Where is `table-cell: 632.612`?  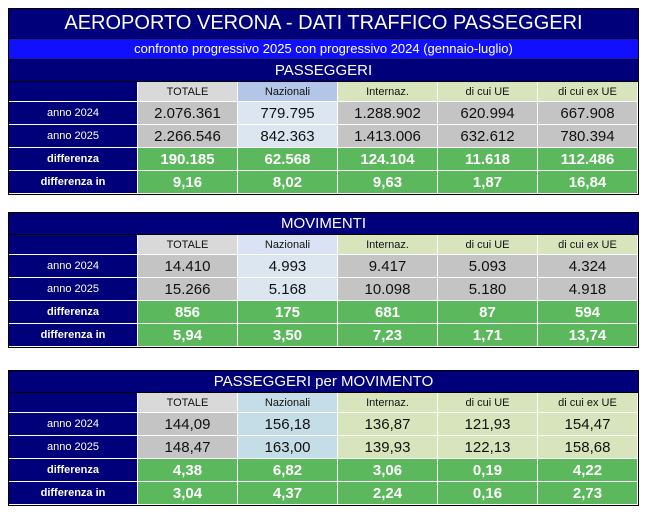
table-cell: 632.612 is located at coordinates (488, 136).